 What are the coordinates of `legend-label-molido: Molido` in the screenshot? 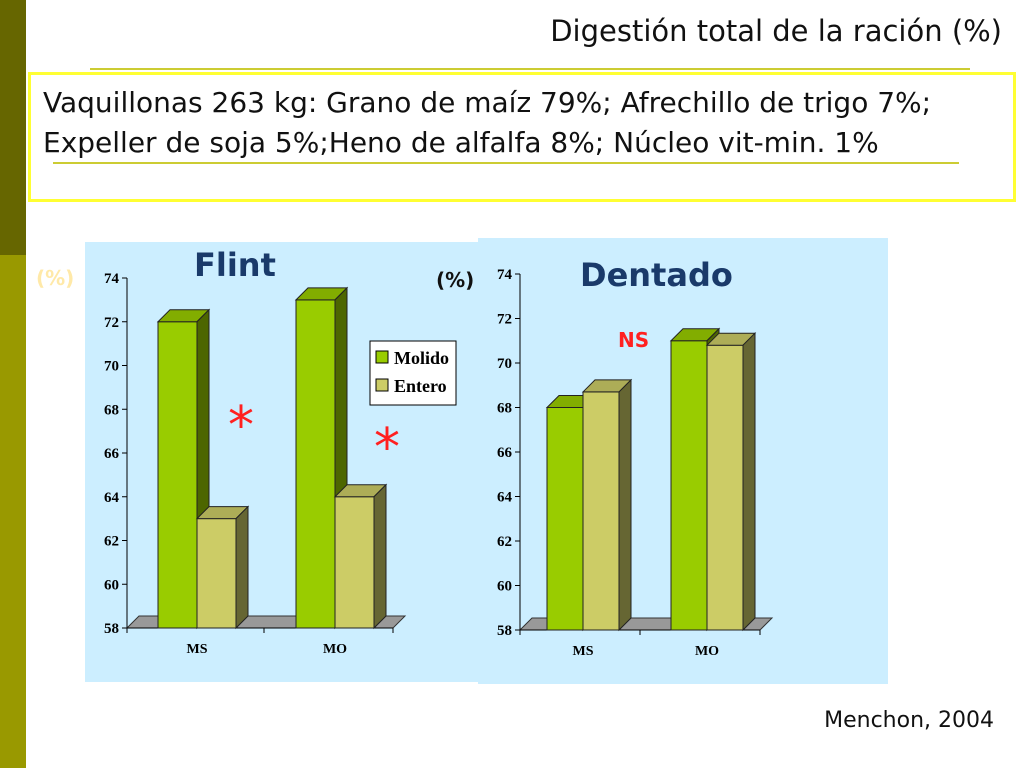 It's located at (421, 358).